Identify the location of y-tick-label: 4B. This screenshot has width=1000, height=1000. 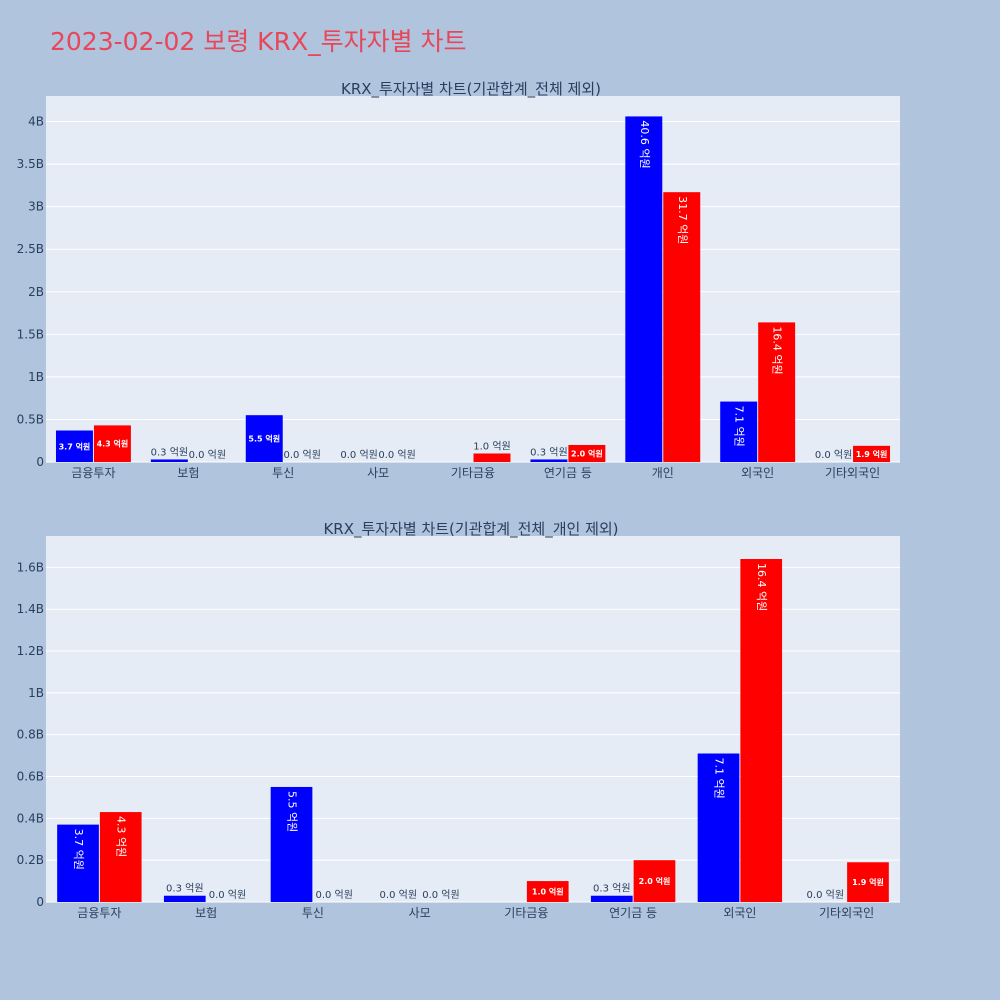
(36, 122).